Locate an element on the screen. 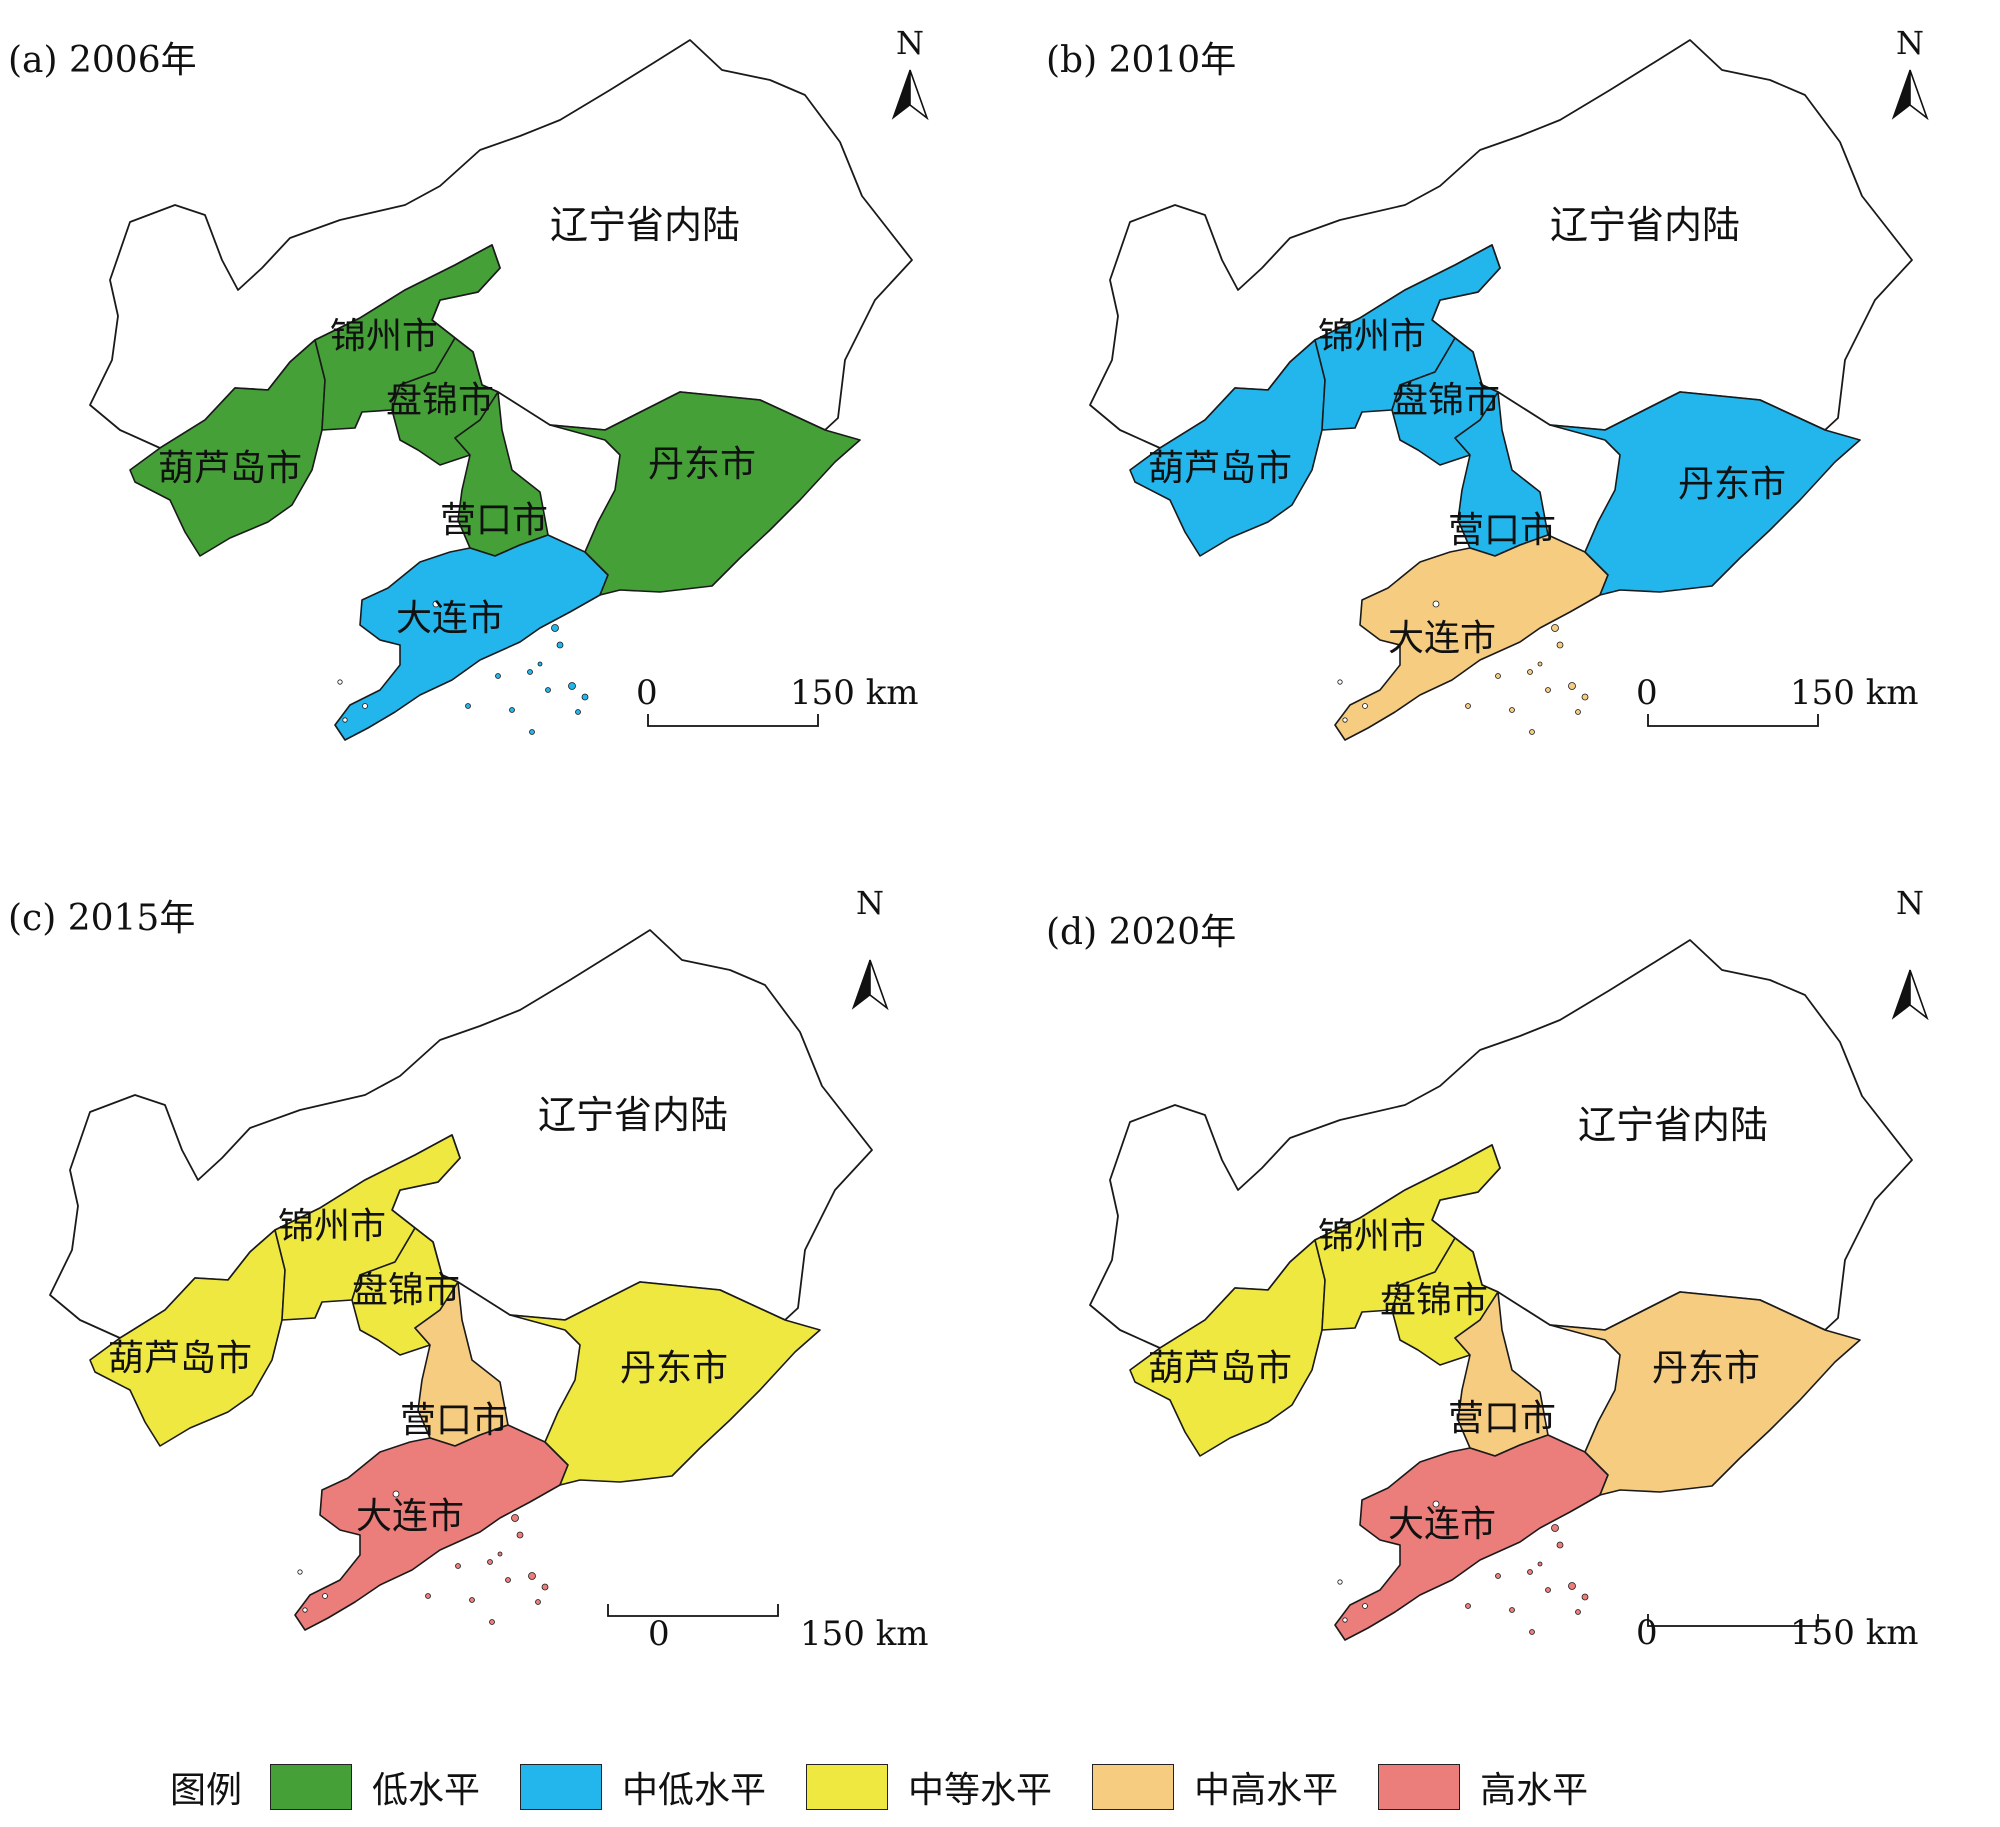 The height and width of the screenshot is (1827, 2000). legend-item-high: 高水平 is located at coordinates (1483, 1787).